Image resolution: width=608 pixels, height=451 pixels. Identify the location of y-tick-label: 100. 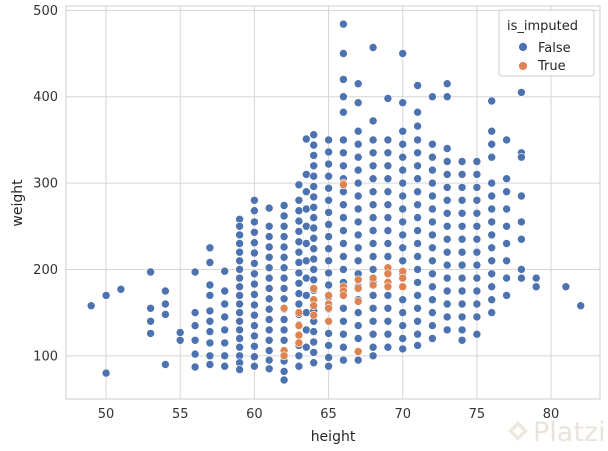
(45, 356).